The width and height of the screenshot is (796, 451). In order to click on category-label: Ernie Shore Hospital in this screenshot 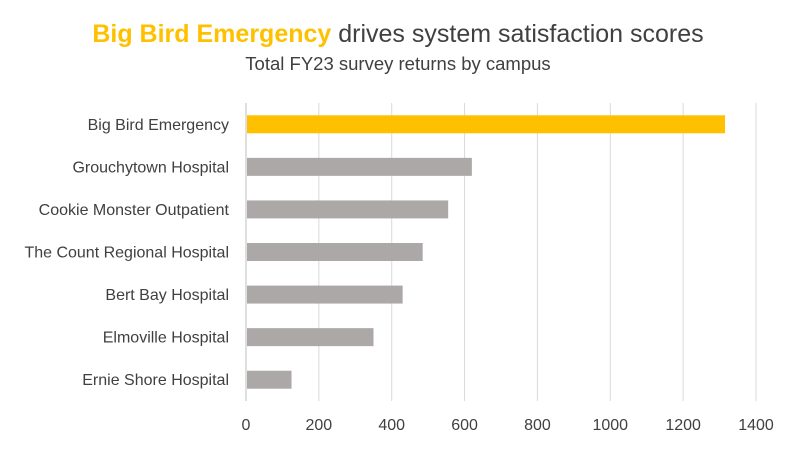, I will do `click(155, 380)`.